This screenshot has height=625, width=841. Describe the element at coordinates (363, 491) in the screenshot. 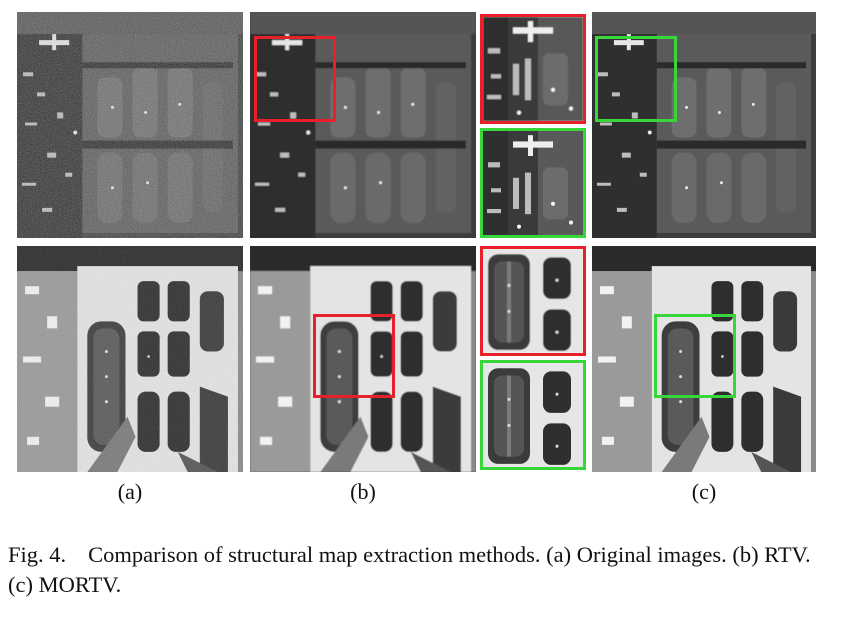

I see `label-b: (b)` at that location.